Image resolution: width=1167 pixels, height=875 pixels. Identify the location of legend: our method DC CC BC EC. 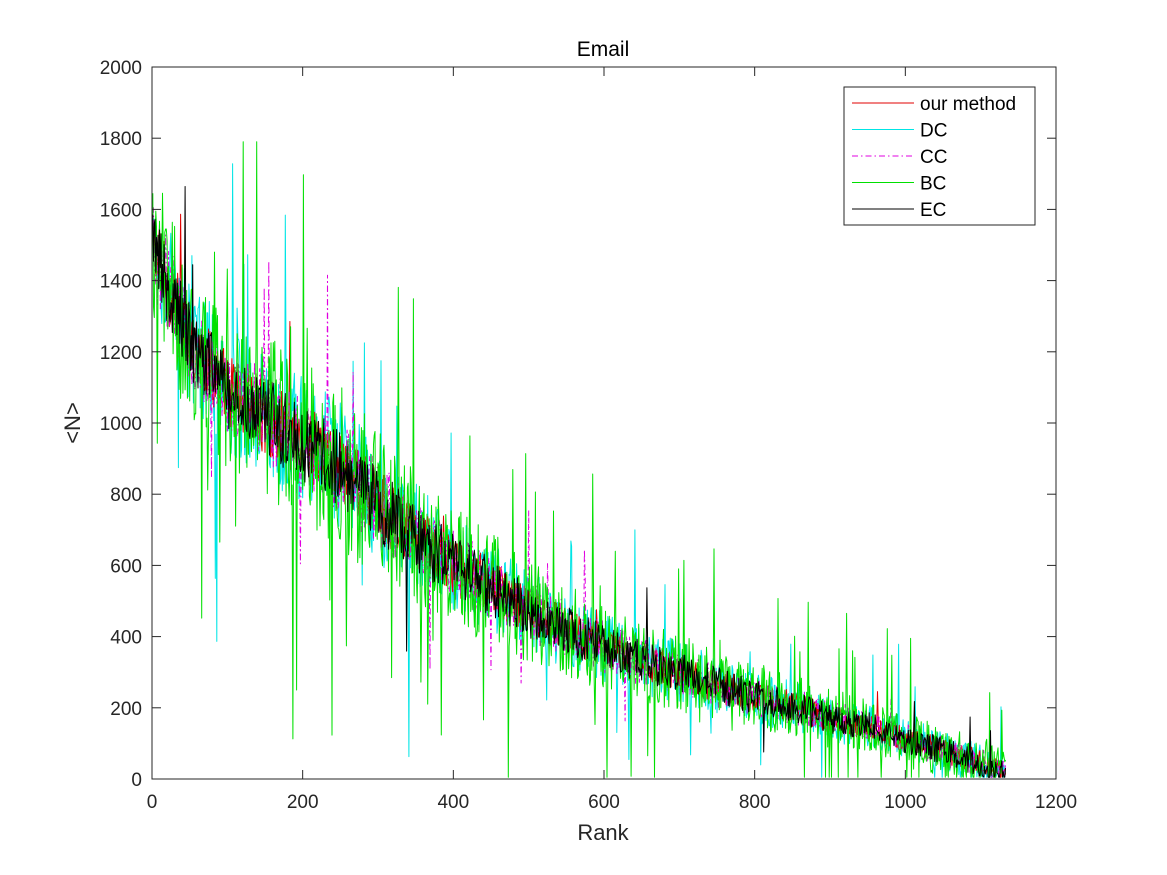
(939, 156).